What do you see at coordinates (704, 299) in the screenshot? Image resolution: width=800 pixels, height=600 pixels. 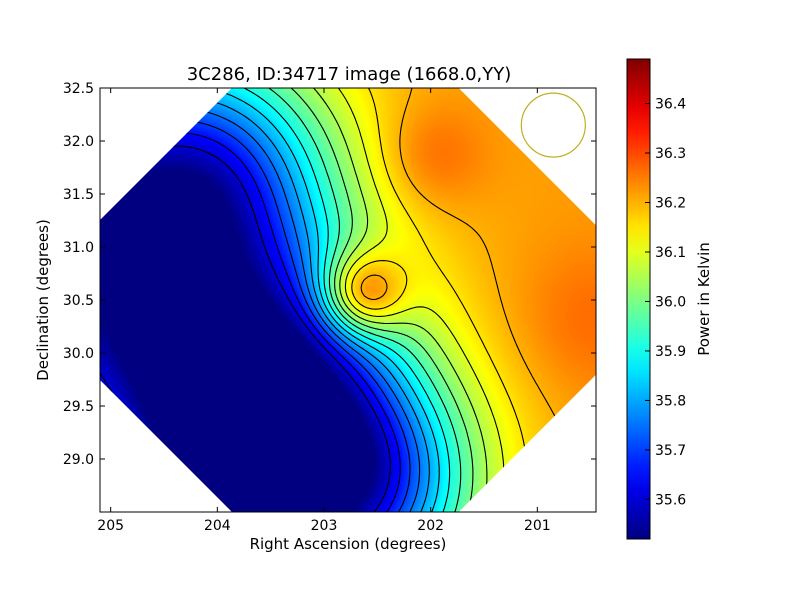 I see `colorbar-label: Power in Kelvin` at bounding box center [704, 299].